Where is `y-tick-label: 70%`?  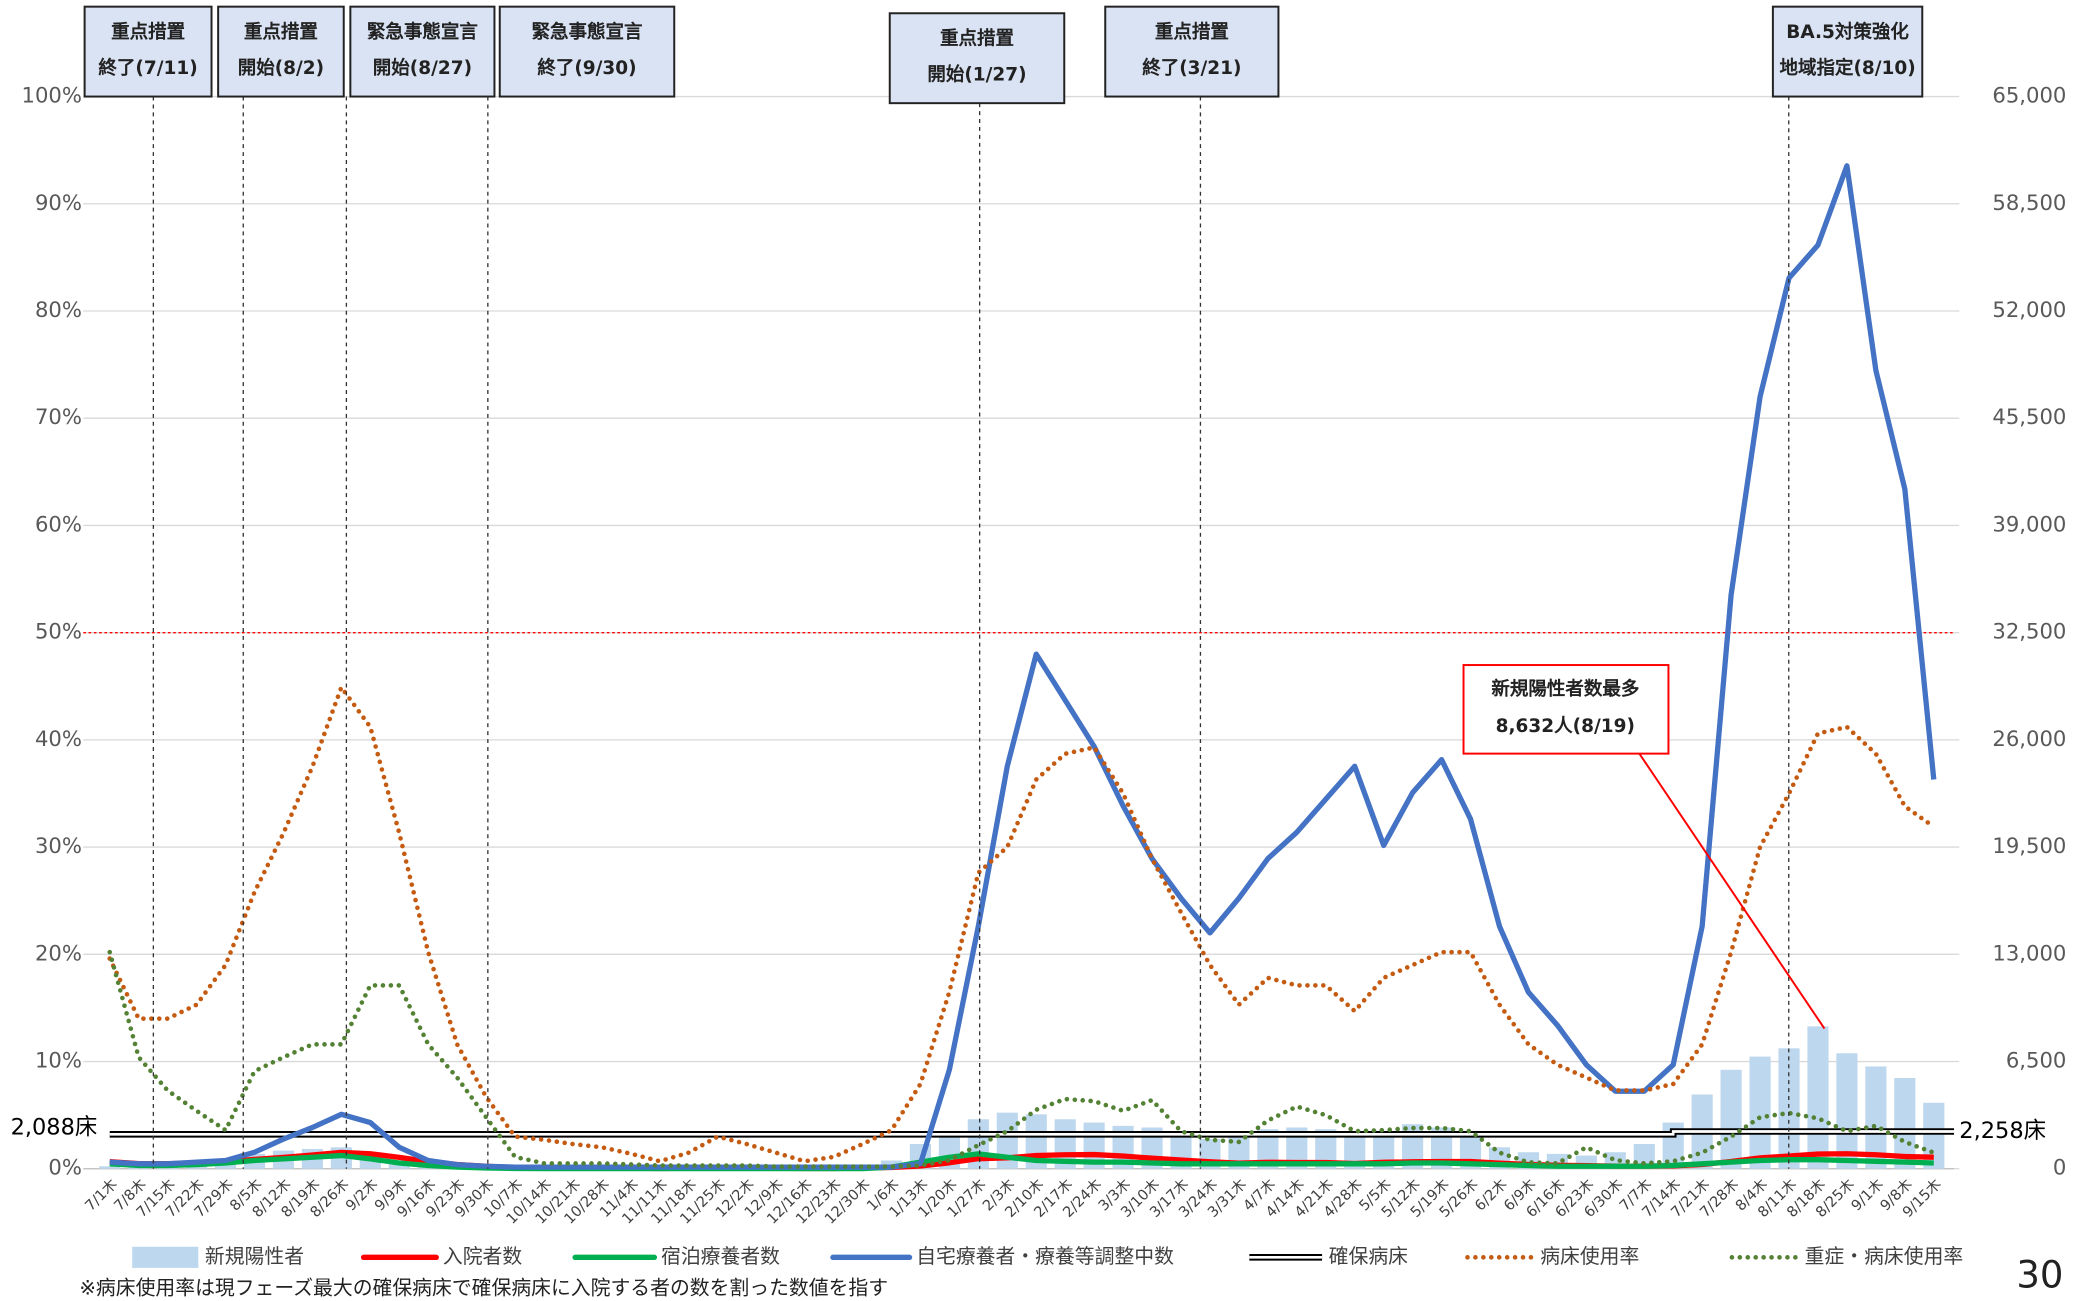
y-tick-label: 70% is located at coordinates (58, 416).